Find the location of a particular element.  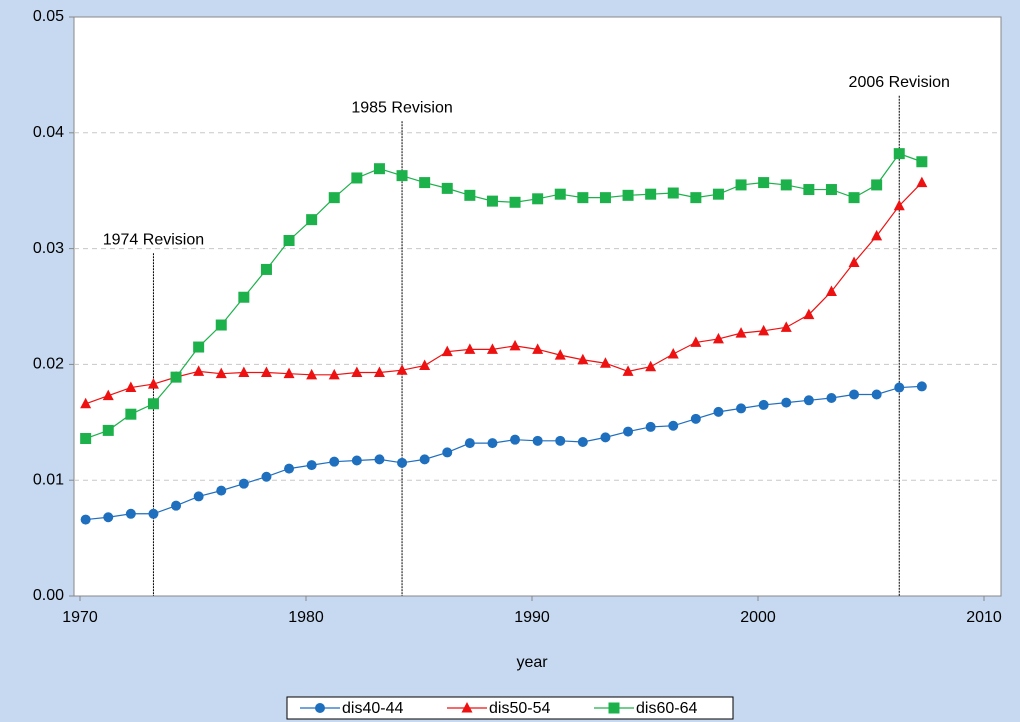

annotation-text: 1985 Revision is located at coordinates (401, 107).